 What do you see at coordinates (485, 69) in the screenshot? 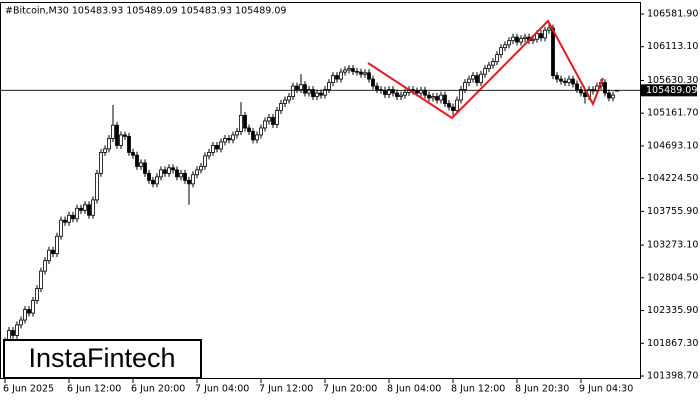
I see `pattern-line` at bounding box center [485, 69].